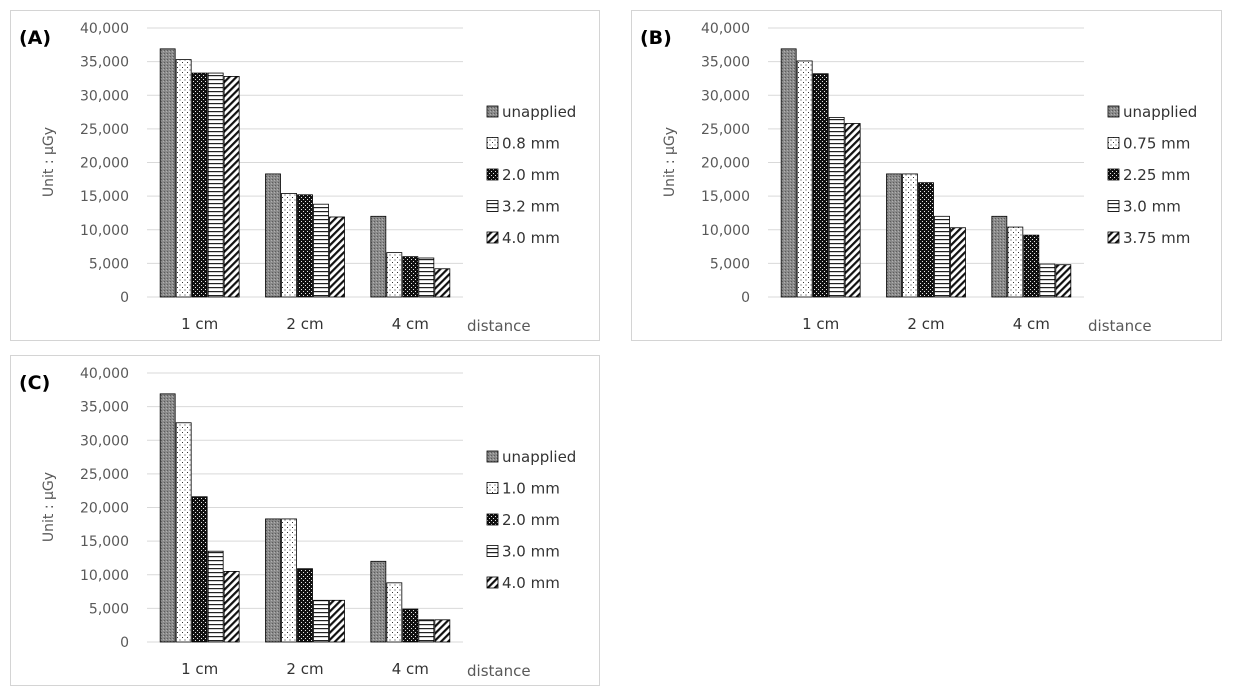  I want to click on panel-label: (C), so click(34, 383).